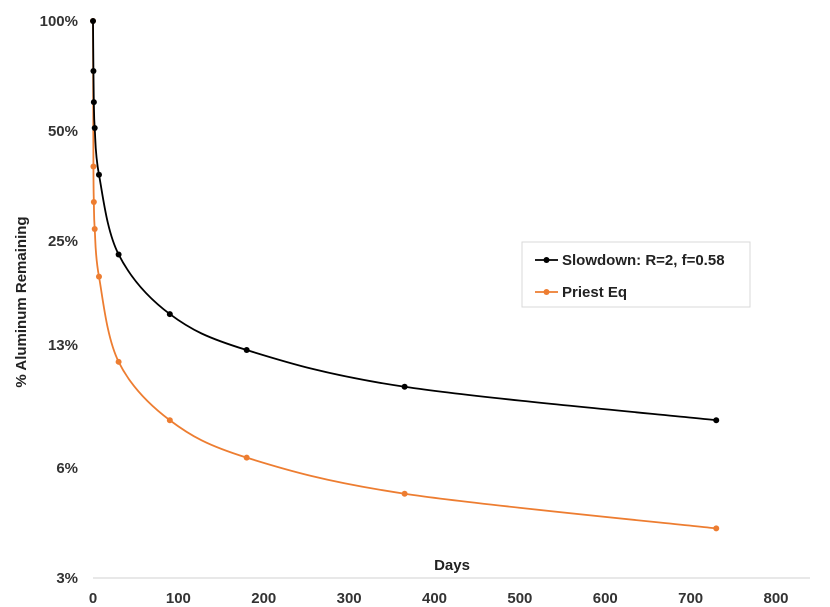 The height and width of the screenshot is (607, 830). I want to click on x-tick-label: 800, so click(775, 598).